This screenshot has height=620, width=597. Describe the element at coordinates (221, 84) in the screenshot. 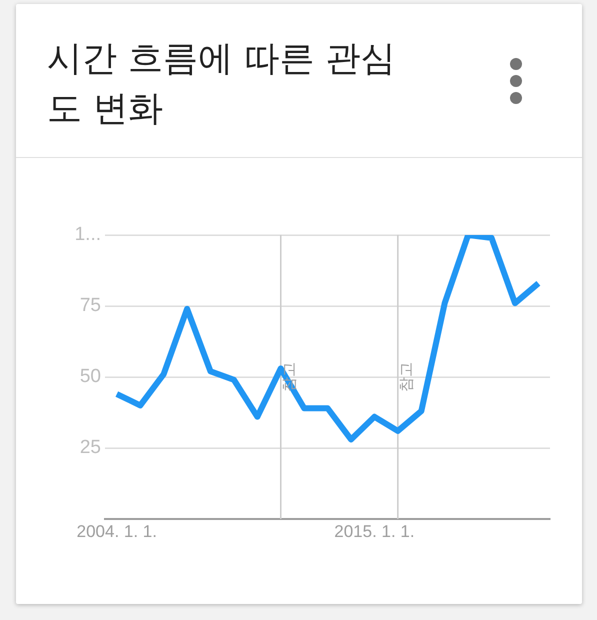

I see `chart-title: 시간 흐름에 따른 관심도 변화` at that location.